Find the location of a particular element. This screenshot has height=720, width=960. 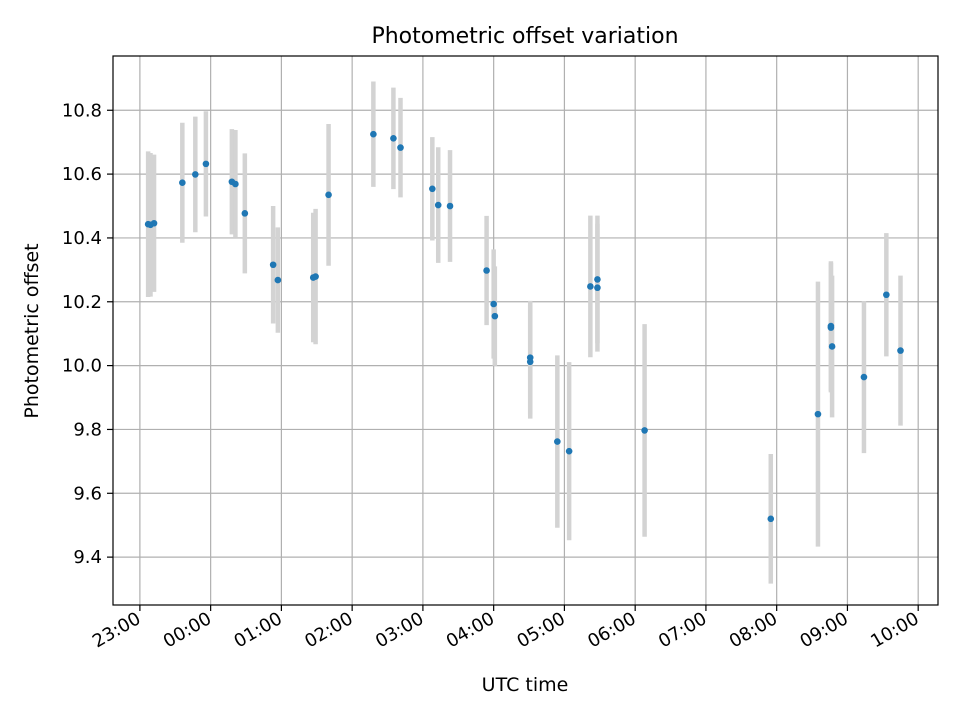

x-tick-label: 08:00 is located at coordinates (753, 630).